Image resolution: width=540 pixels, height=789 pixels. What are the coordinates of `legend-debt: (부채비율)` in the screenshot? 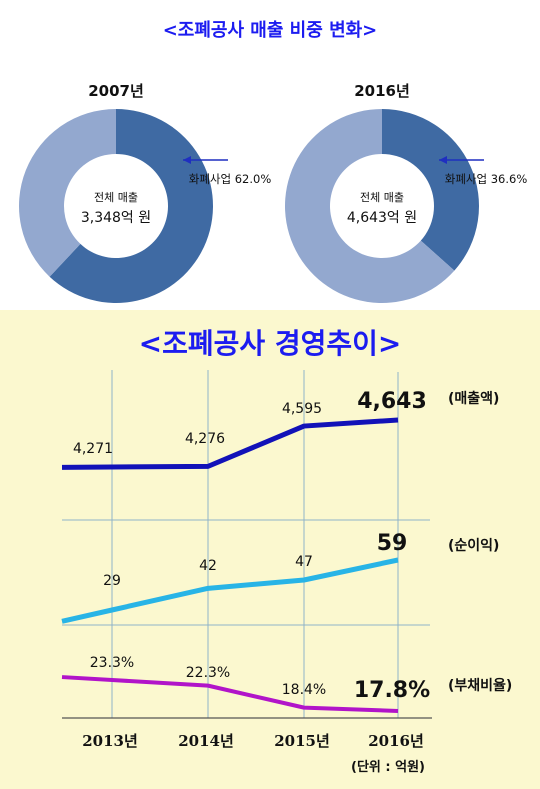 It's located at (480, 685).